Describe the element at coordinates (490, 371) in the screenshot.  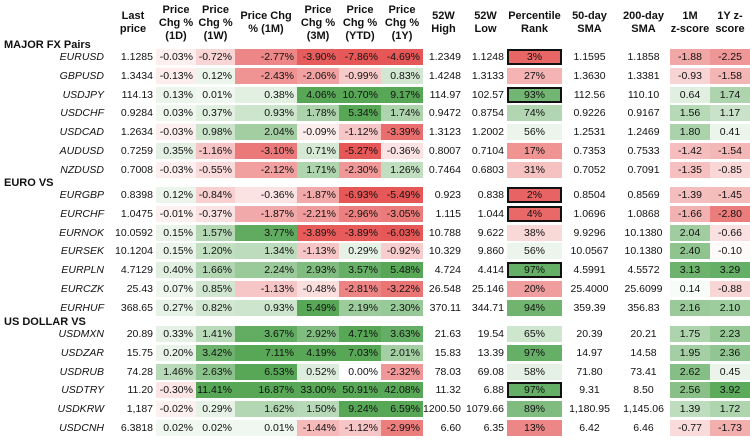
I see `cell-low-52w: 69.08` at that location.